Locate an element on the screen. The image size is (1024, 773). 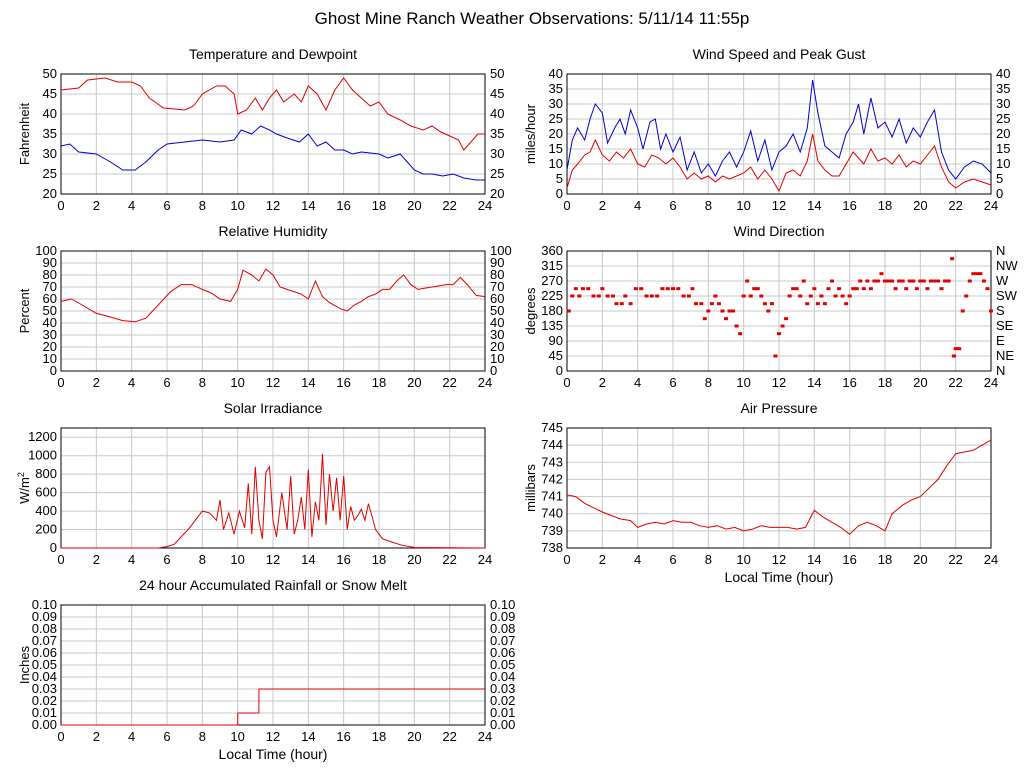
rain-ytick-label: 0.03 is located at coordinates (44, 688).